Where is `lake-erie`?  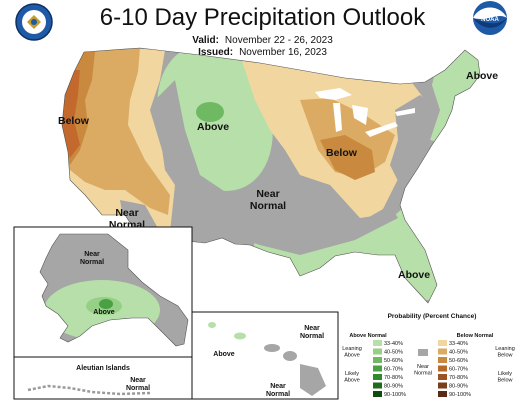
lake-erie is located at coordinates (381, 129).